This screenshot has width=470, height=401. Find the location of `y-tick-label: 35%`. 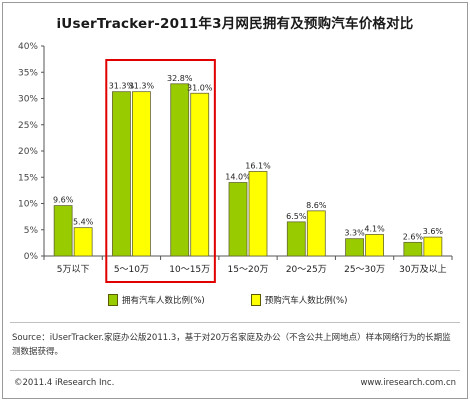

y-tick-label: 35% is located at coordinates (28, 73).